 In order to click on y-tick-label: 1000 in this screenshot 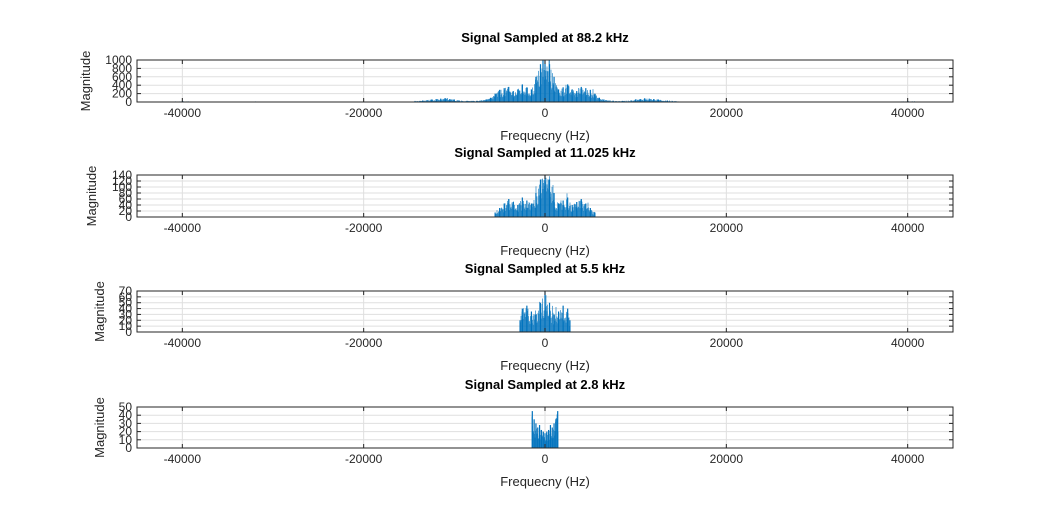, I will do `click(118, 60)`.